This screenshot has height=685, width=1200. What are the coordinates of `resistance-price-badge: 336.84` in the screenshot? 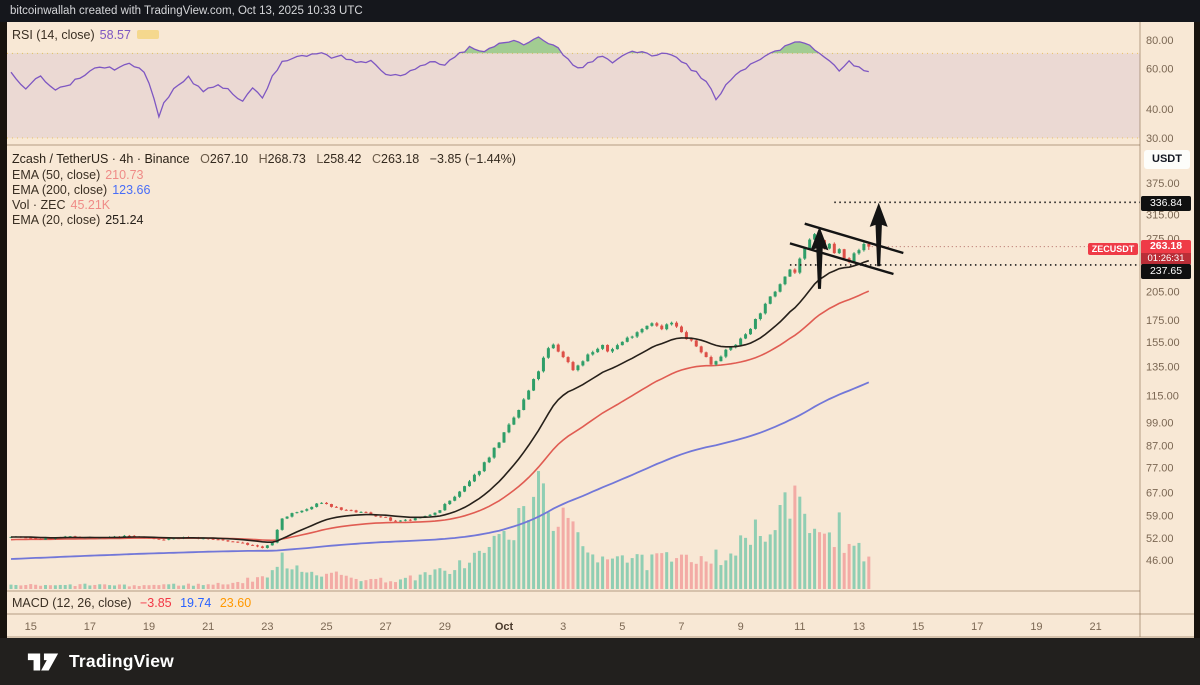 It's located at (1166, 203).